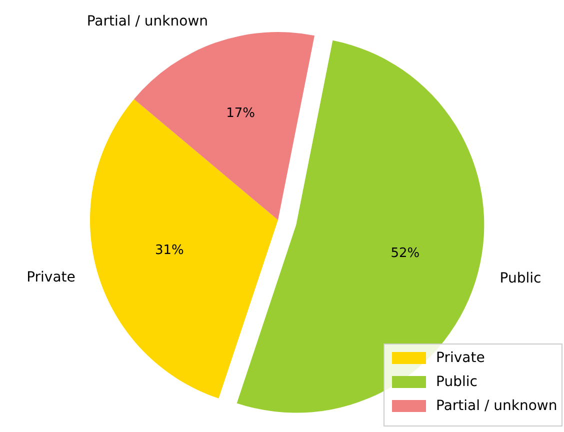 The image size is (564, 432). What do you see at coordinates (51, 277) in the screenshot?
I see `slice-label: Private` at bounding box center [51, 277].